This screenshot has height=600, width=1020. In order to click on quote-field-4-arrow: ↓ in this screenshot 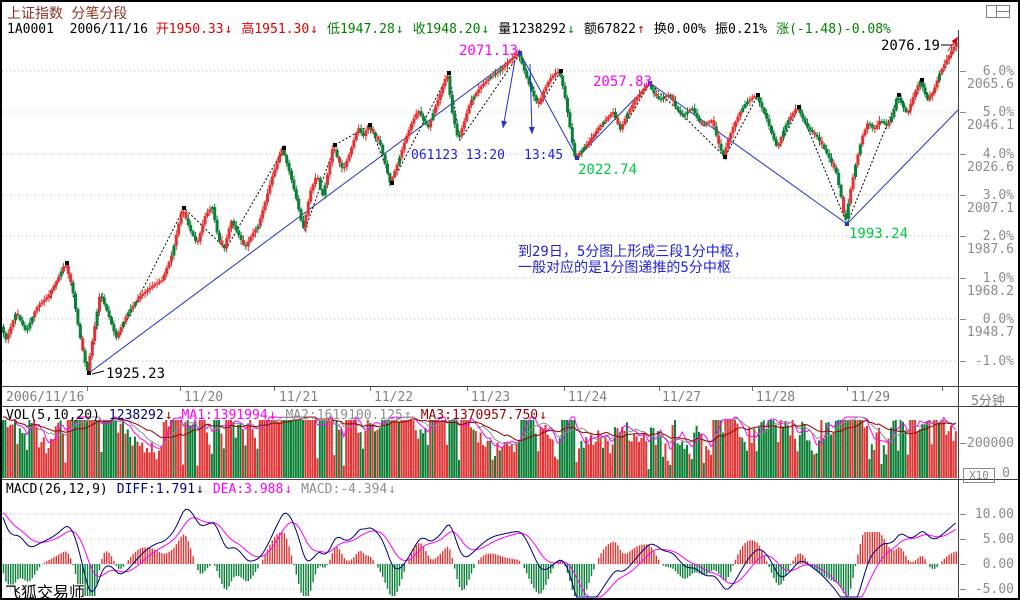, I will do `click(571, 29)`.